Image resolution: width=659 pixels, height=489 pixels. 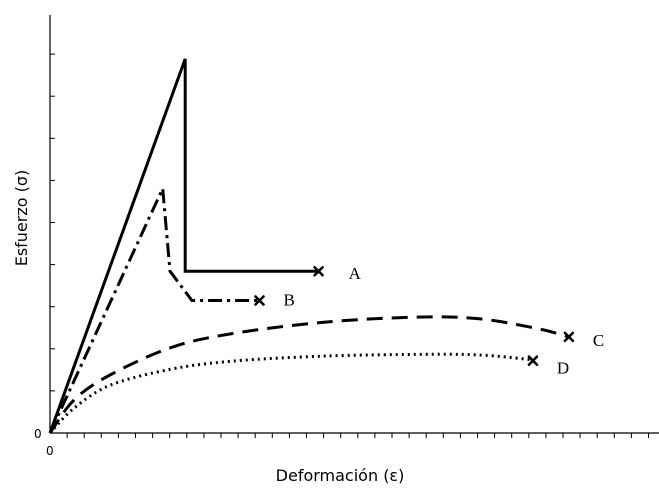 I want to click on x-origin-label: 0, so click(x=50, y=451).